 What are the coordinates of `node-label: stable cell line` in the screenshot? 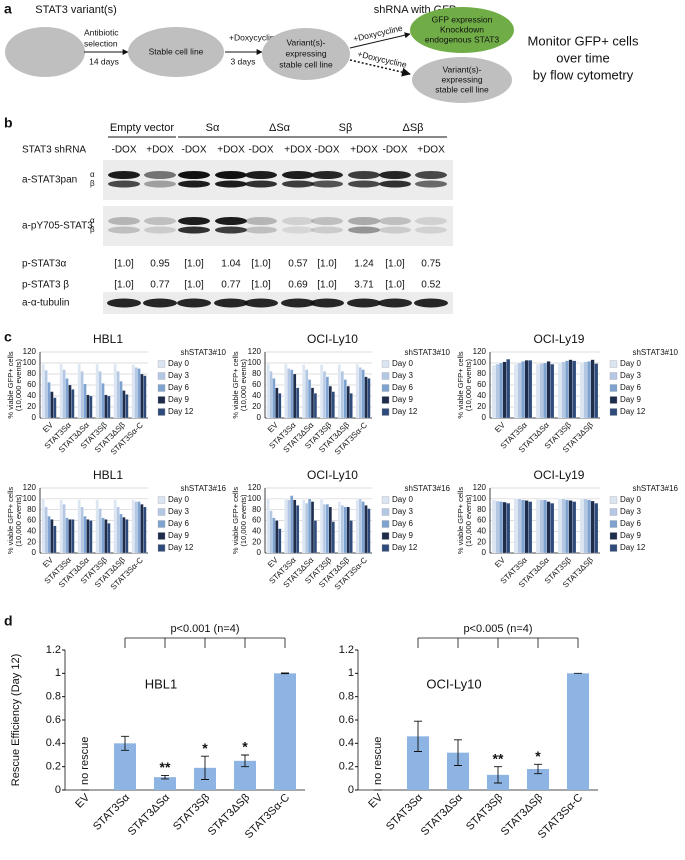 It's located at (462, 89).